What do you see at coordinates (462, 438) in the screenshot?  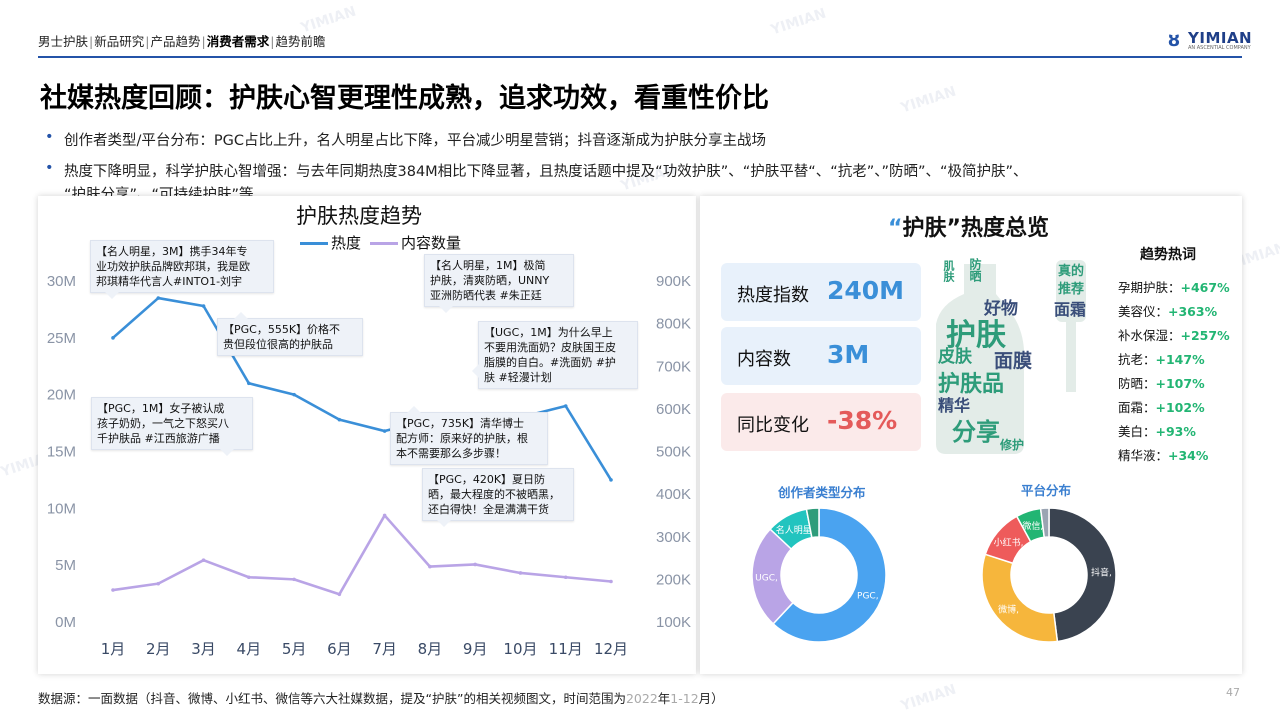 I see `annotation-6-line: 配方师：原来好的护肤，根` at bounding box center [462, 438].